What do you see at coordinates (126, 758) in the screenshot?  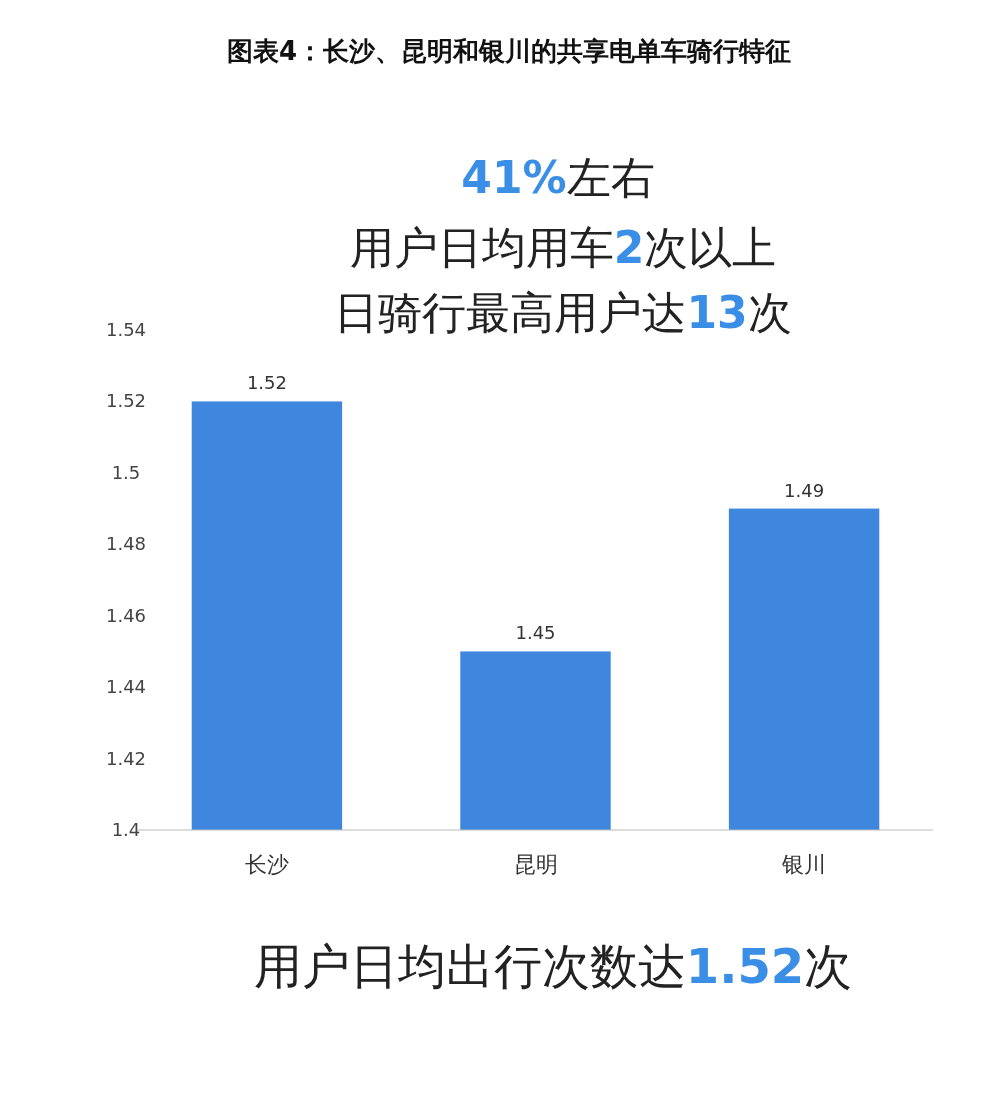 I see `y-tick-label: 1.42` at bounding box center [126, 758].